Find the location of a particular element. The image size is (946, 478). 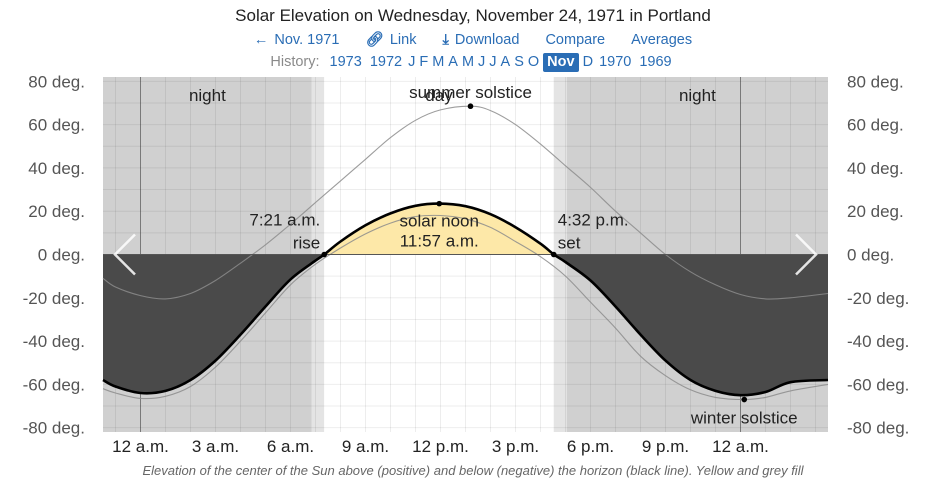

chevron-left-icon is located at coordinates (124, 254).